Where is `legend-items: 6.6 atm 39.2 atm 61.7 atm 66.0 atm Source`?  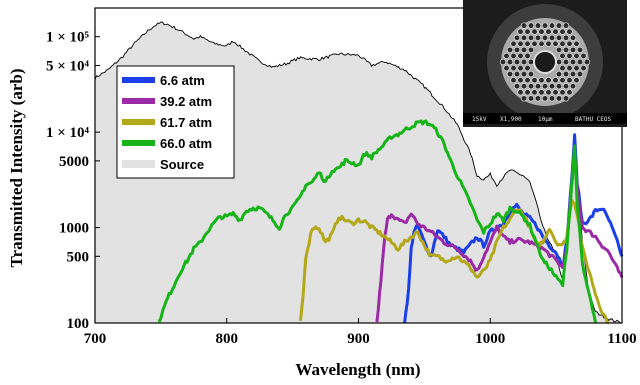
legend-items: 6.6 atm 39.2 atm 61.7 atm 66.0 atm Source is located at coordinates (167, 122).